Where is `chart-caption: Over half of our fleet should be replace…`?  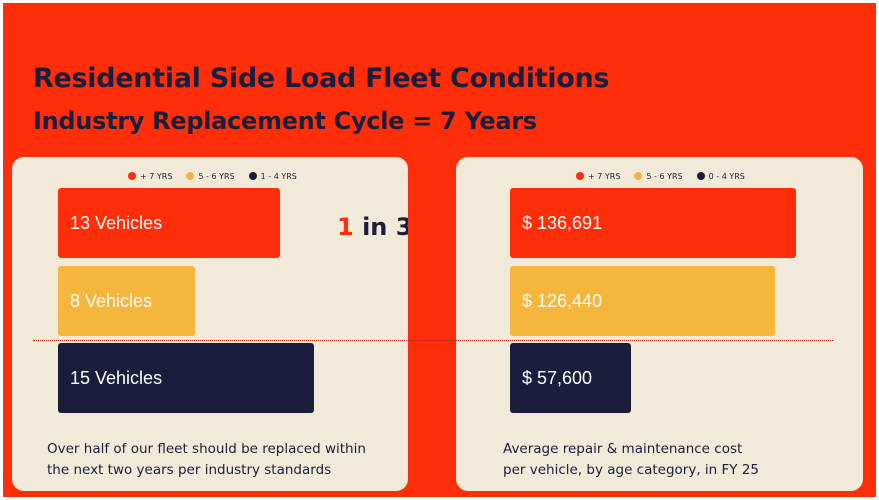
chart-caption: Over half of our fleet should be replace… is located at coordinates (227, 460).